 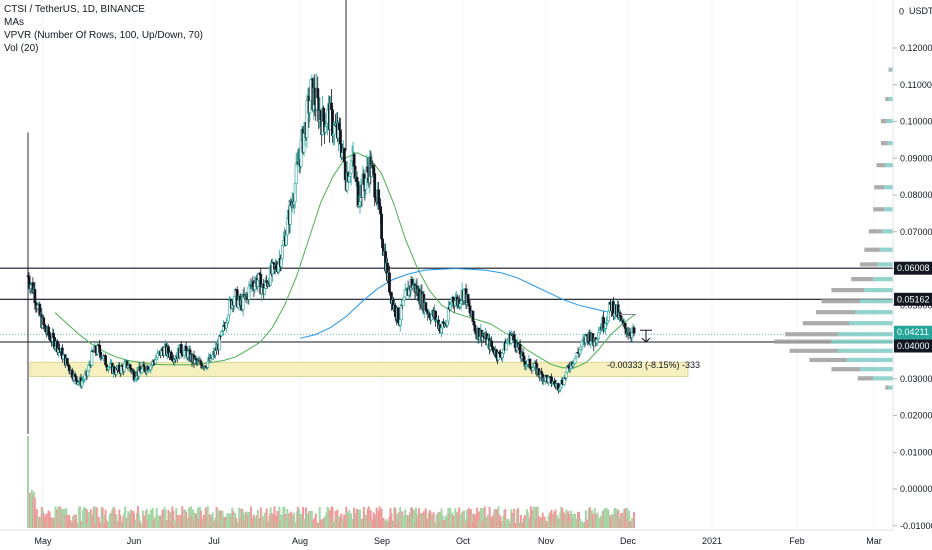 What do you see at coordinates (916, 526) in the screenshot?
I see `y-tick-label: -0.01000` at bounding box center [916, 526].